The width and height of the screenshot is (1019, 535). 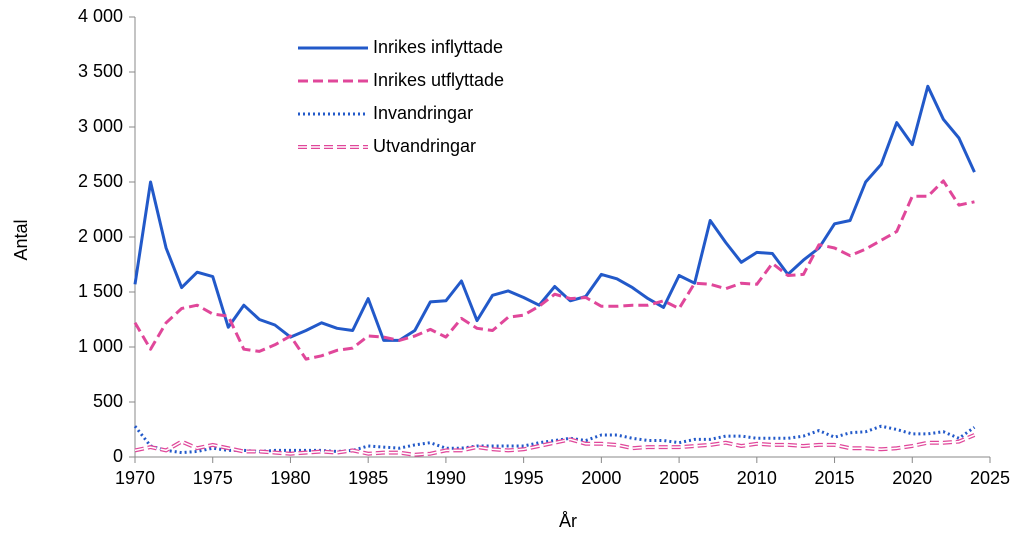 What do you see at coordinates (524, 478) in the screenshot?
I see `x-tick-label: 1995` at bounding box center [524, 478].